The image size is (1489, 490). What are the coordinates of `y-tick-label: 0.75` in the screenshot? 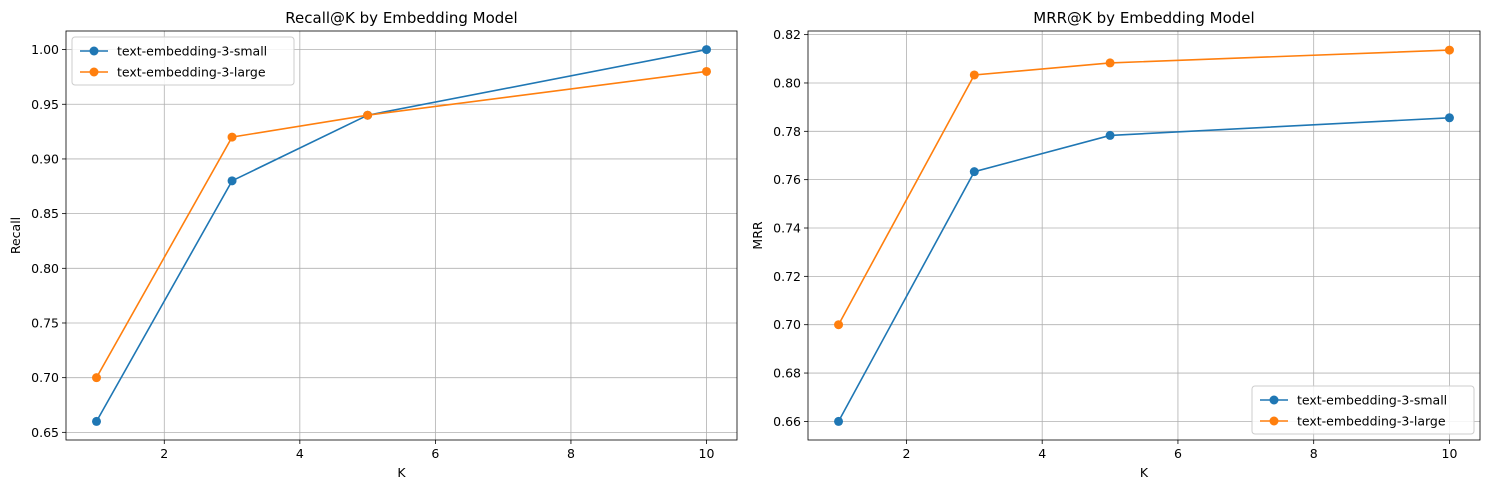 It's located at (45, 322).